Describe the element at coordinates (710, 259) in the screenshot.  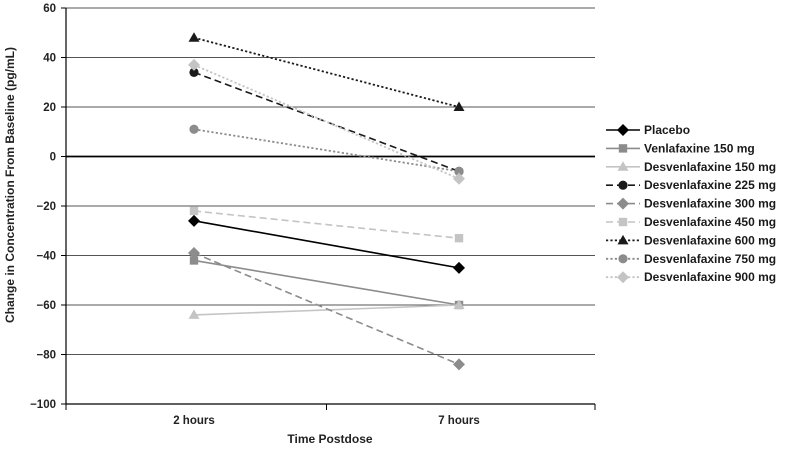
I see `legend-label: Desvenlafaxine 750 mg` at that location.